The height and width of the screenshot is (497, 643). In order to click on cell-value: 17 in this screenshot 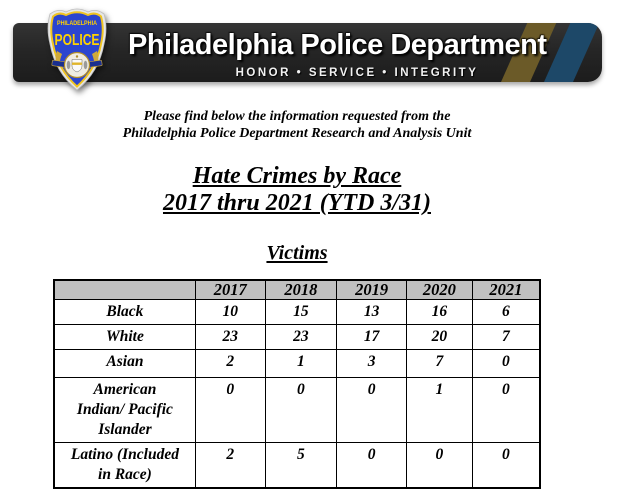, I will do `click(371, 337)`.